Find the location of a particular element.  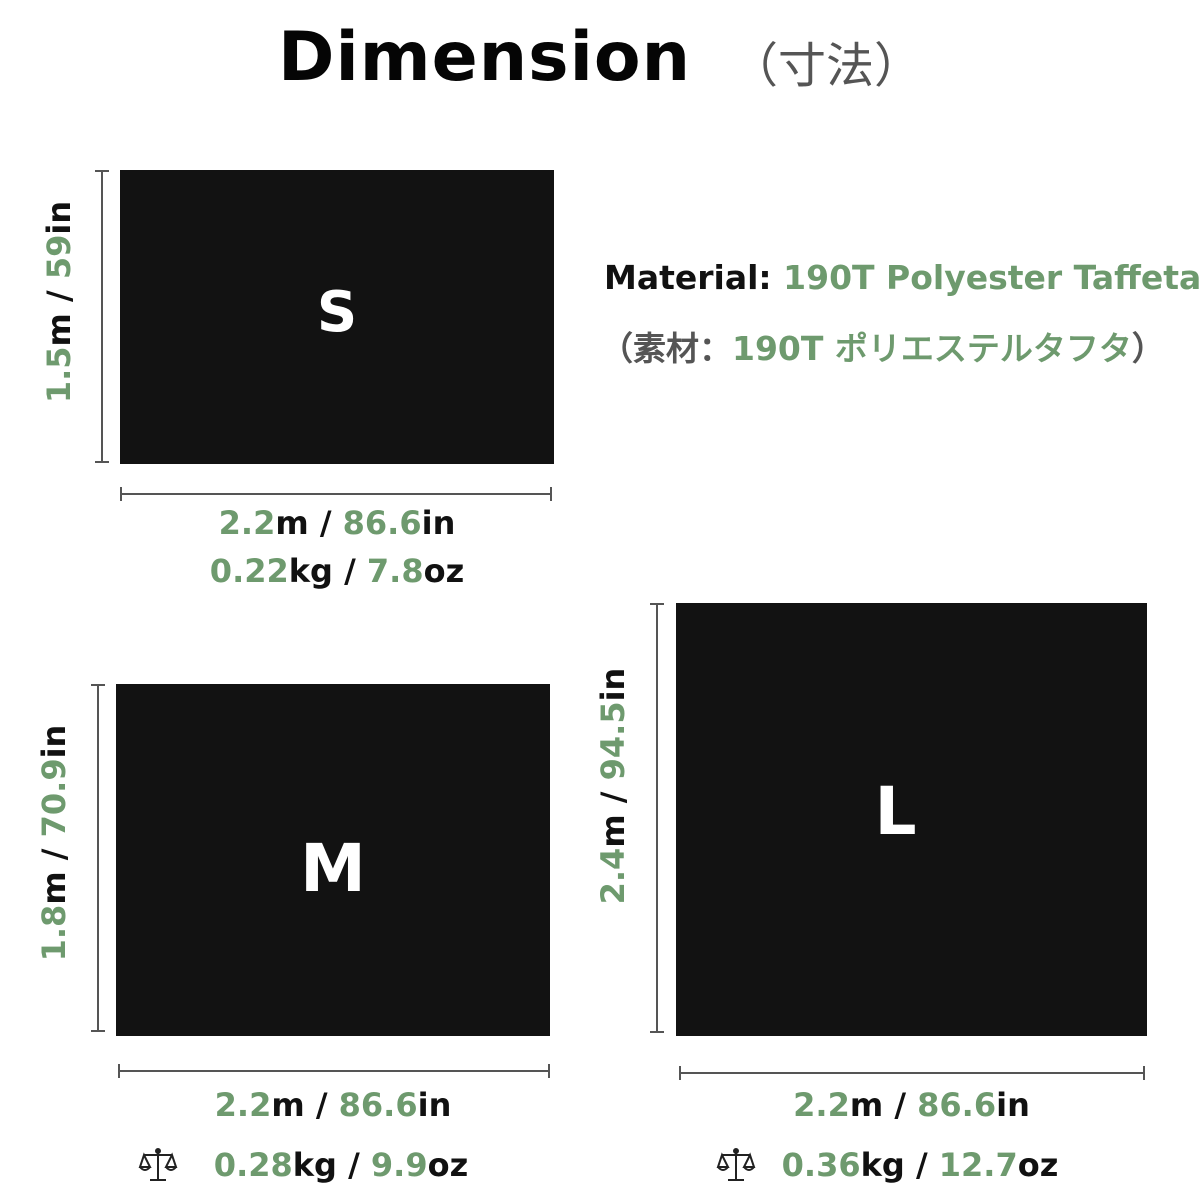

material-jp-open: （素材： is located at coordinates (666, 348).